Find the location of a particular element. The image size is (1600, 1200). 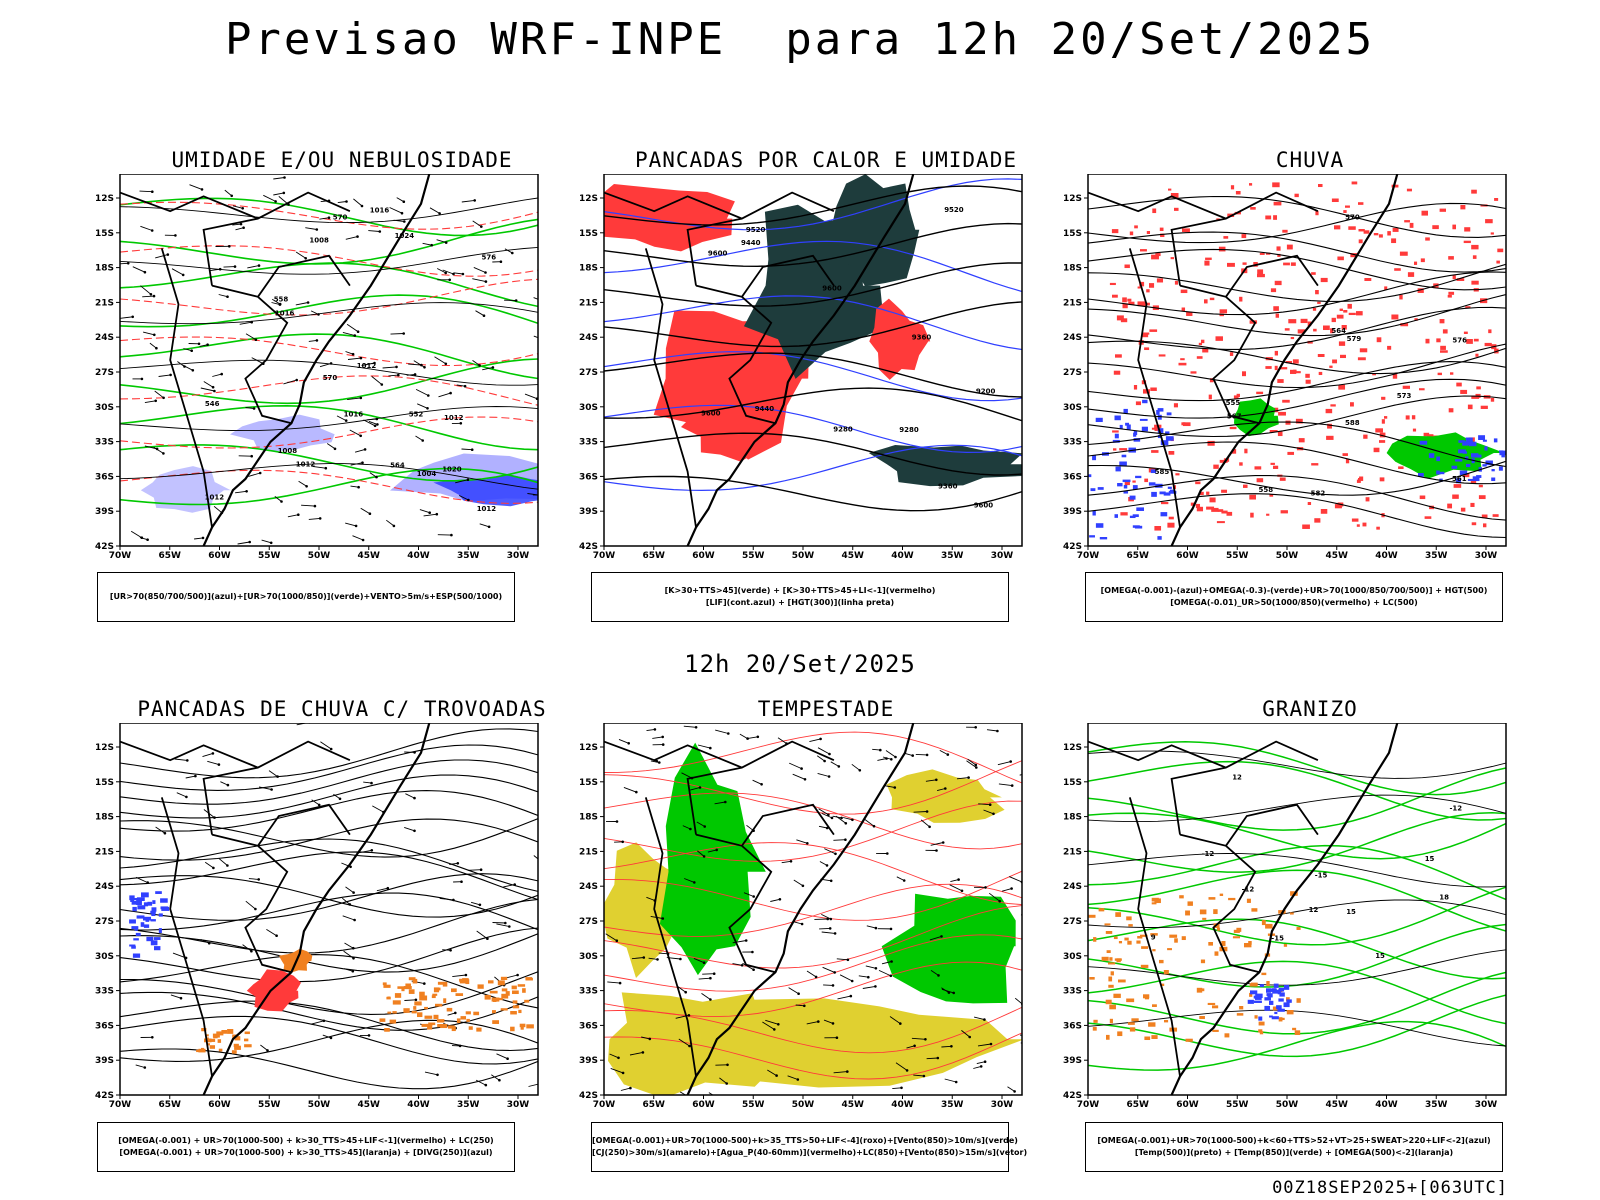

footer-run-info: 00Z18SEP2025+[063UTC] is located at coordinates (1390, 1188).